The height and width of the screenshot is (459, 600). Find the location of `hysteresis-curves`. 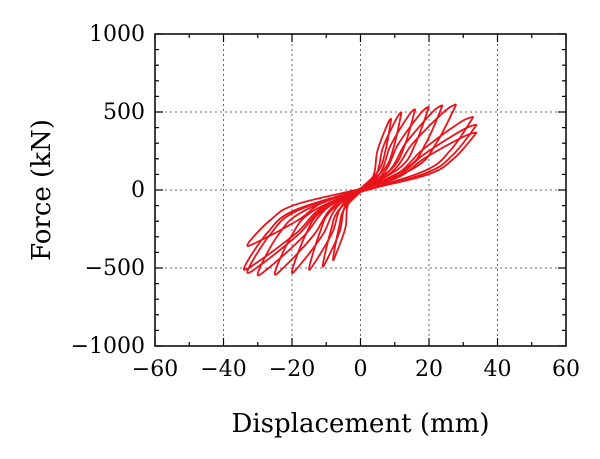

hysteresis-curves is located at coordinates (360, 190).